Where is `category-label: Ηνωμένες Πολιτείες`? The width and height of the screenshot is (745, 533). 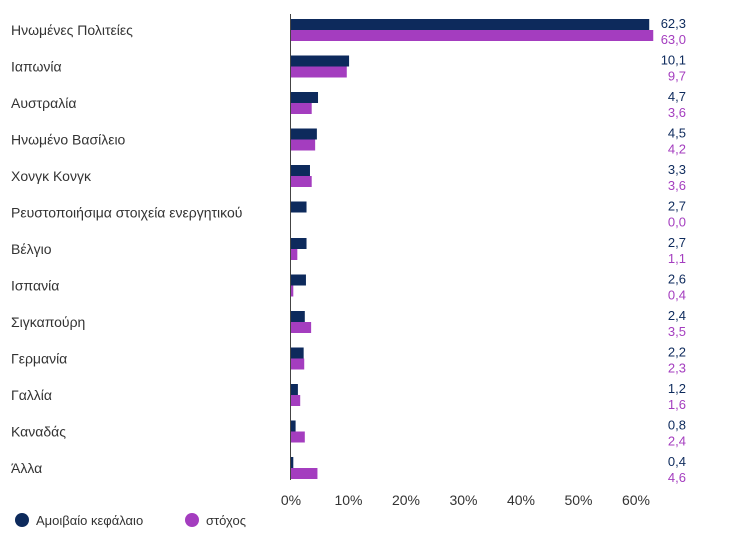
category-label: Ηνωμένες Πολιτείες is located at coordinates (72, 30).